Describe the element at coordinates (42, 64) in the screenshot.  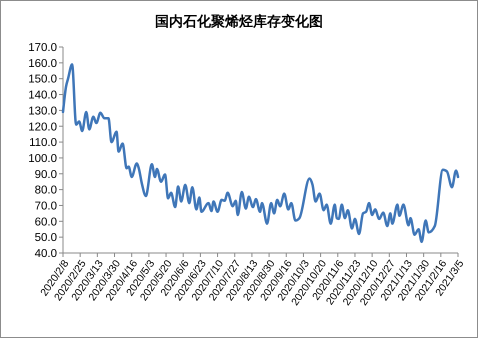
I see `y-tick-label: 160.0` at that location.